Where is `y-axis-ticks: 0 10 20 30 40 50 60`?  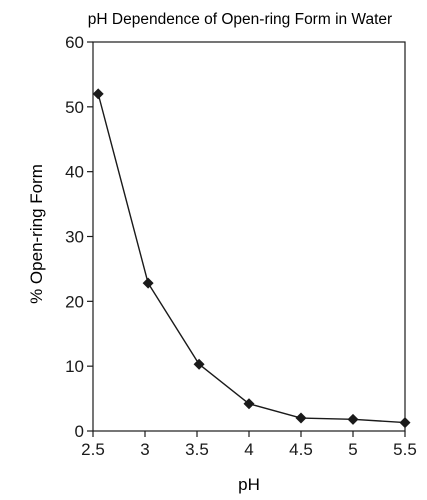 y-axis-ticks: 0 10 20 30 40 50 60 is located at coordinates (79, 237).